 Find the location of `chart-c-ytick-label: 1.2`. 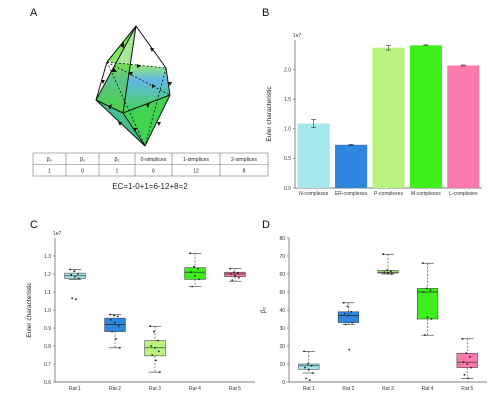

chart-c-ytick-label: 1.2 is located at coordinates (47, 275).